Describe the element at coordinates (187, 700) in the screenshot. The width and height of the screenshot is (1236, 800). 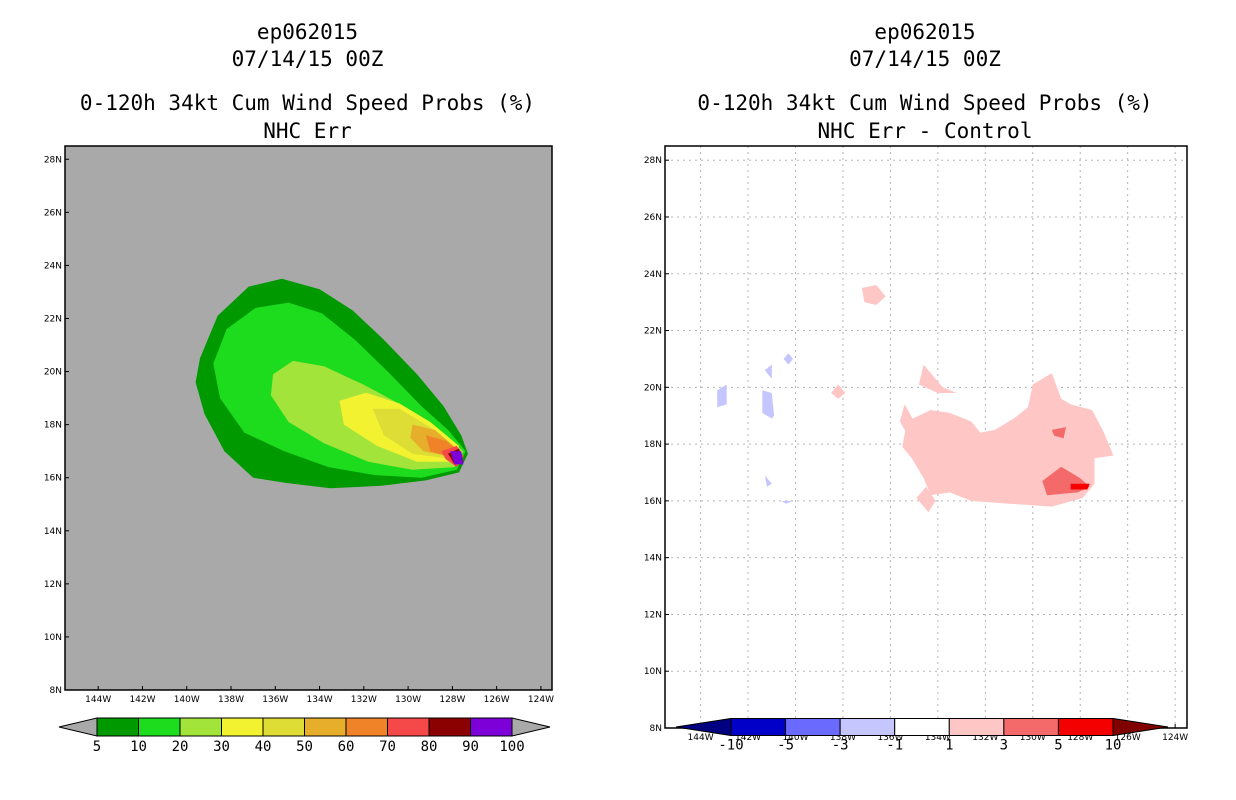
I see `x-tick-label: 140W` at that location.